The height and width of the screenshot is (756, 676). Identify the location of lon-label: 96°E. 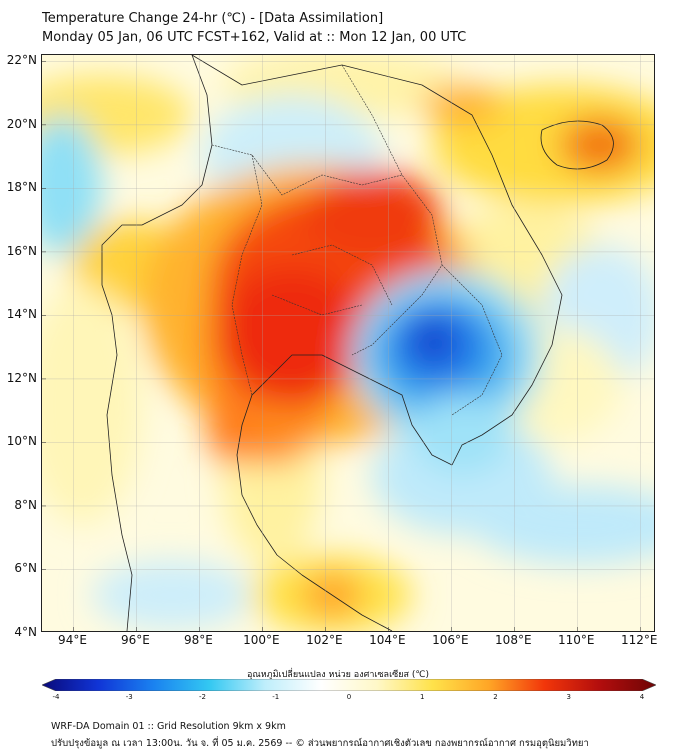
(135, 640).